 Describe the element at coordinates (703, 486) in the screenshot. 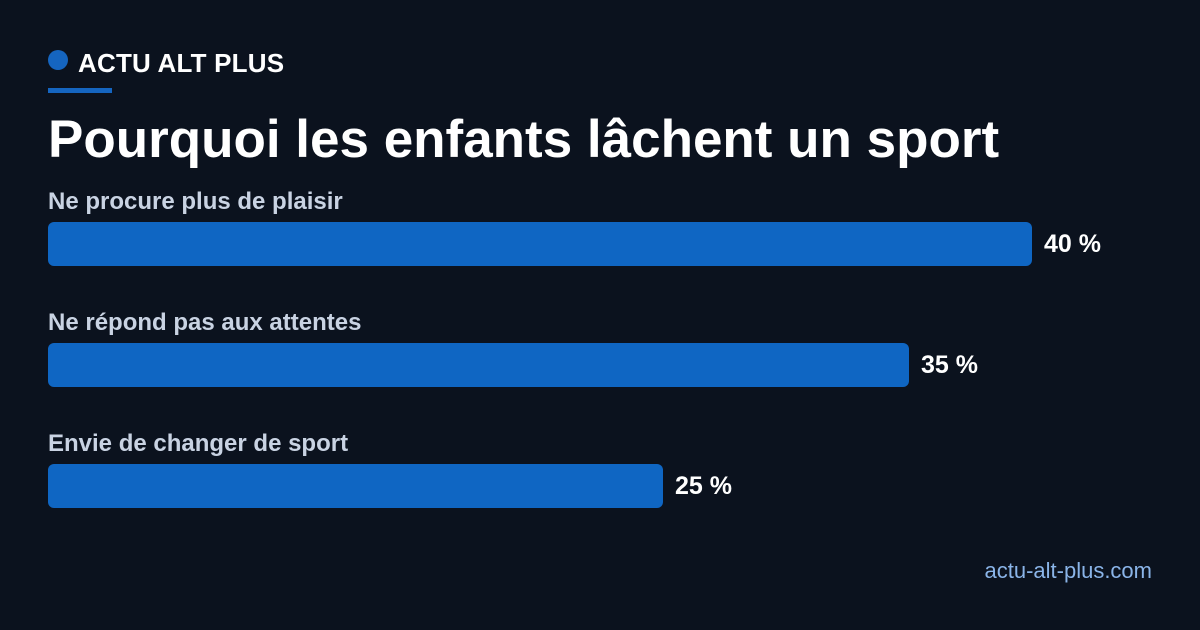

I see `value-label: 25 %` at that location.